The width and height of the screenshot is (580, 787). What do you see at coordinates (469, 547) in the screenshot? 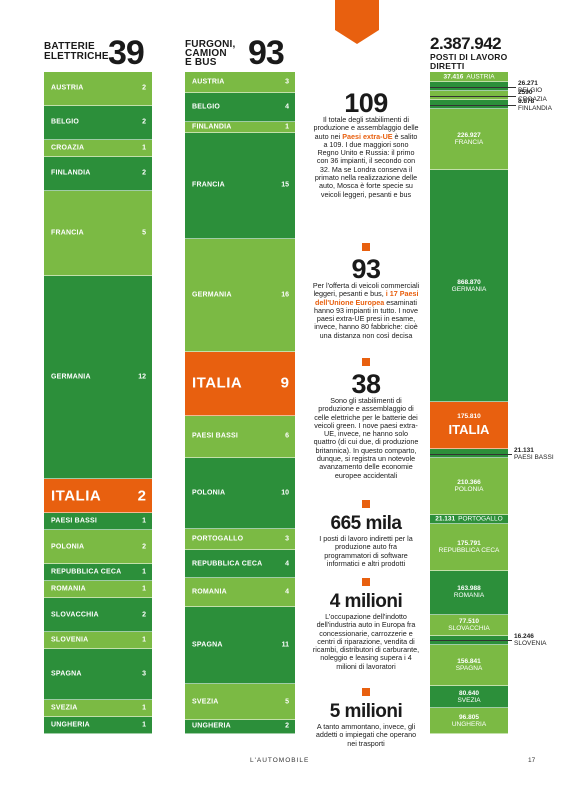
I see `posti-bar-text: 175.791 REPUBBLICA CECA` at bounding box center [469, 547].